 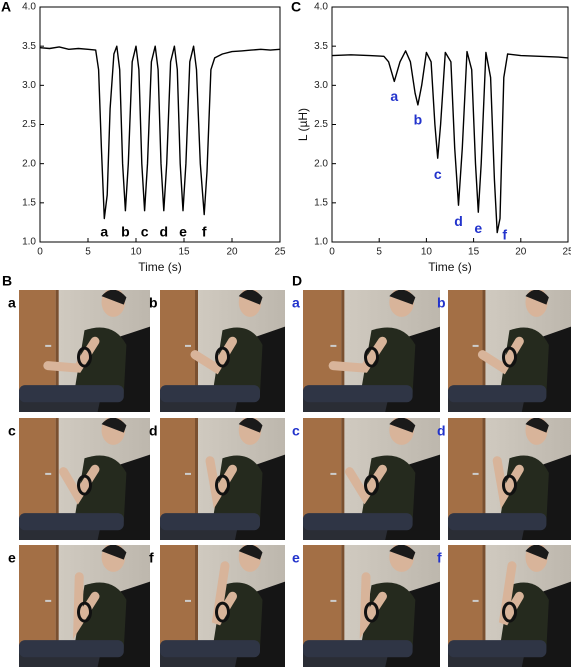 What do you see at coordinates (29, 202) in the screenshot?
I see `y-tick-label: 1.5` at bounding box center [29, 202].